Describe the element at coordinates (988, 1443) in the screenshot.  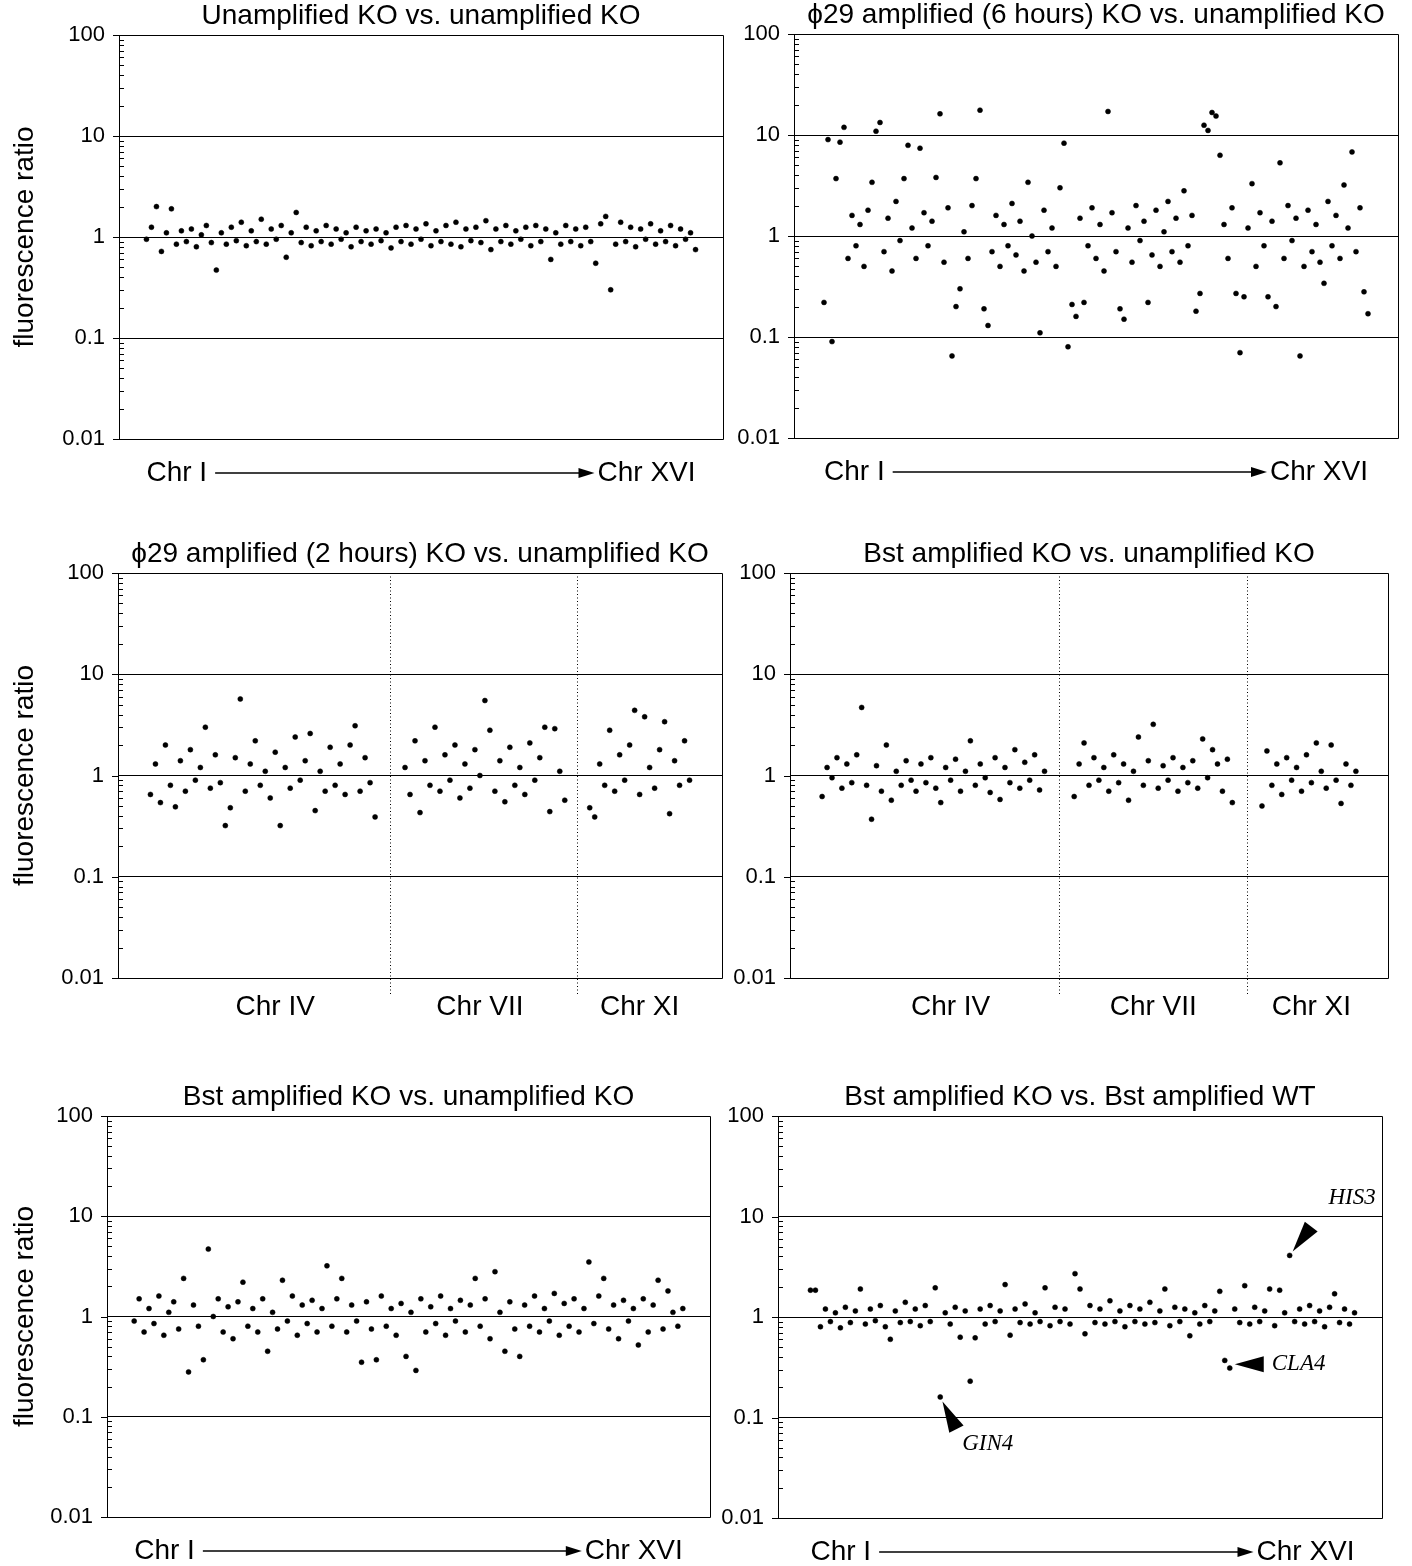
I see `annotation: GIN4` at that location.